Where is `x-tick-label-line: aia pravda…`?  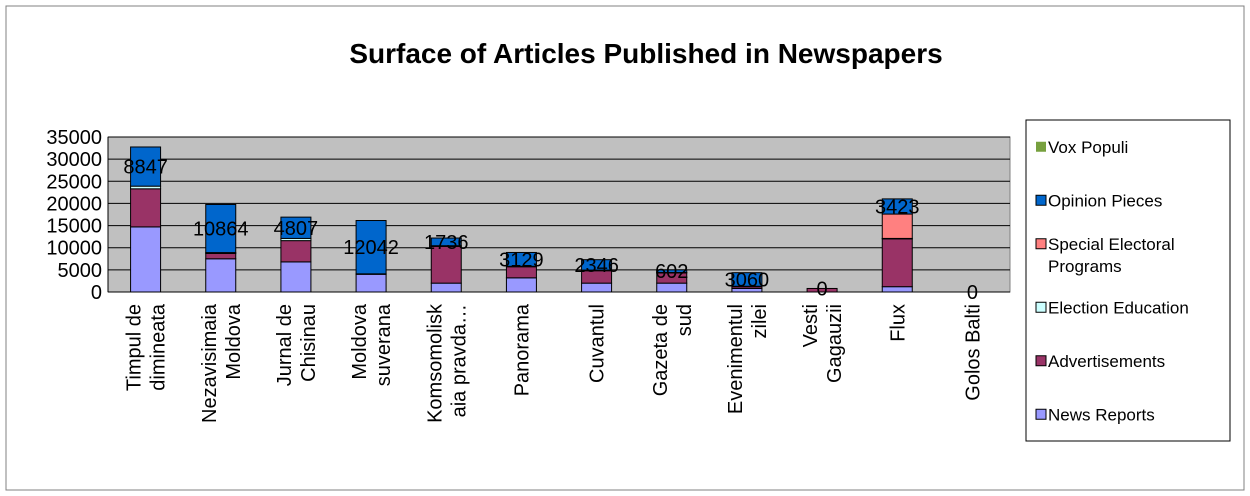 x-tick-label-line: aia pravda… is located at coordinates (459, 360).